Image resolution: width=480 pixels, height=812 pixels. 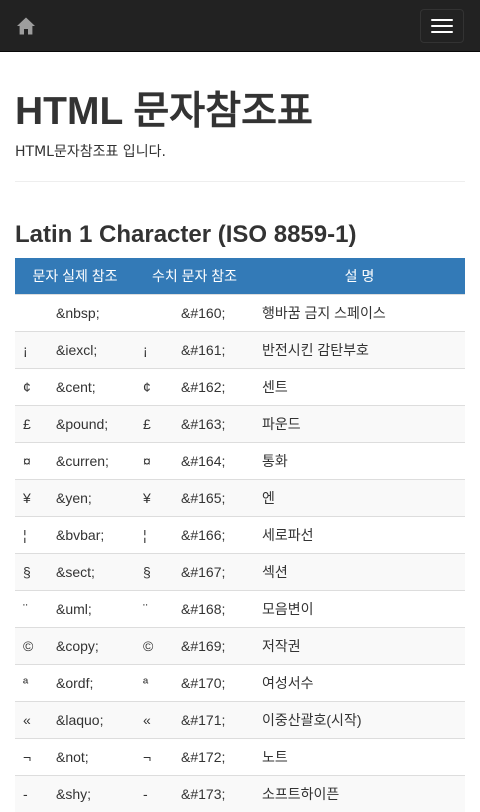 What do you see at coordinates (240, 608) in the screenshot?
I see `table-row: ¨ &uml; ¨ &#168; 모음변이` at bounding box center [240, 608].